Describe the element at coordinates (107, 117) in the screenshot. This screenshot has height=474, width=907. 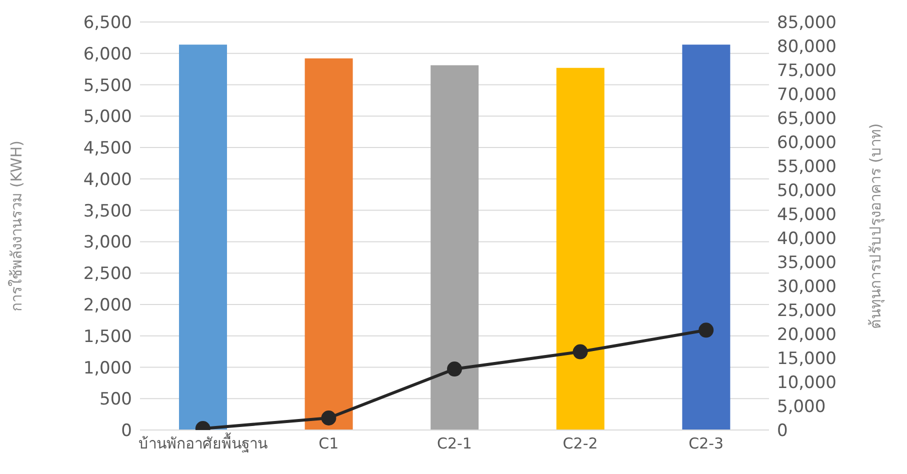
I see `y-tick-label: 5,000` at that location.